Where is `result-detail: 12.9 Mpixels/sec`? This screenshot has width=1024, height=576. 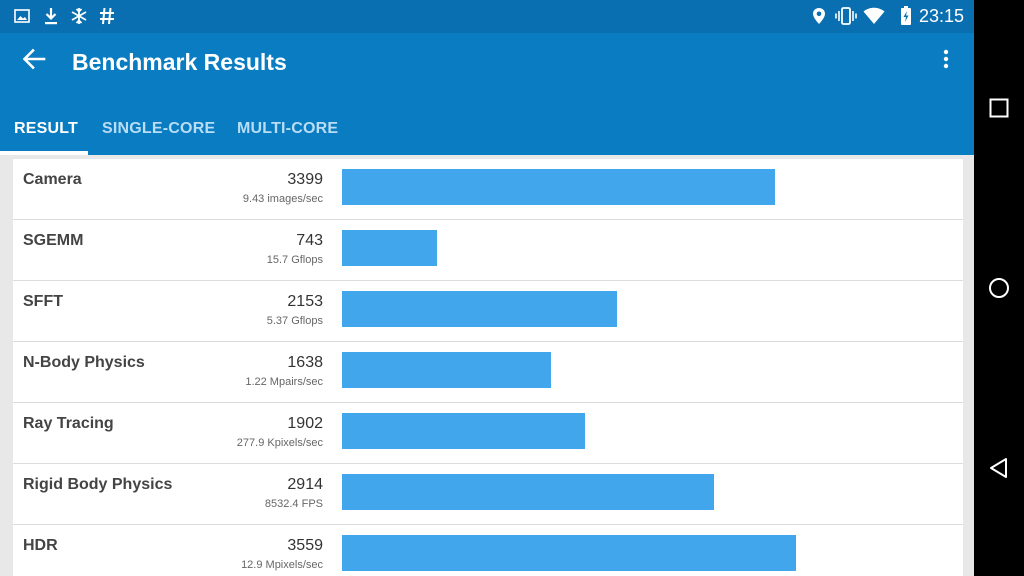 result-detail: 12.9 Mpixels/sec is located at coordinates (282, 565).